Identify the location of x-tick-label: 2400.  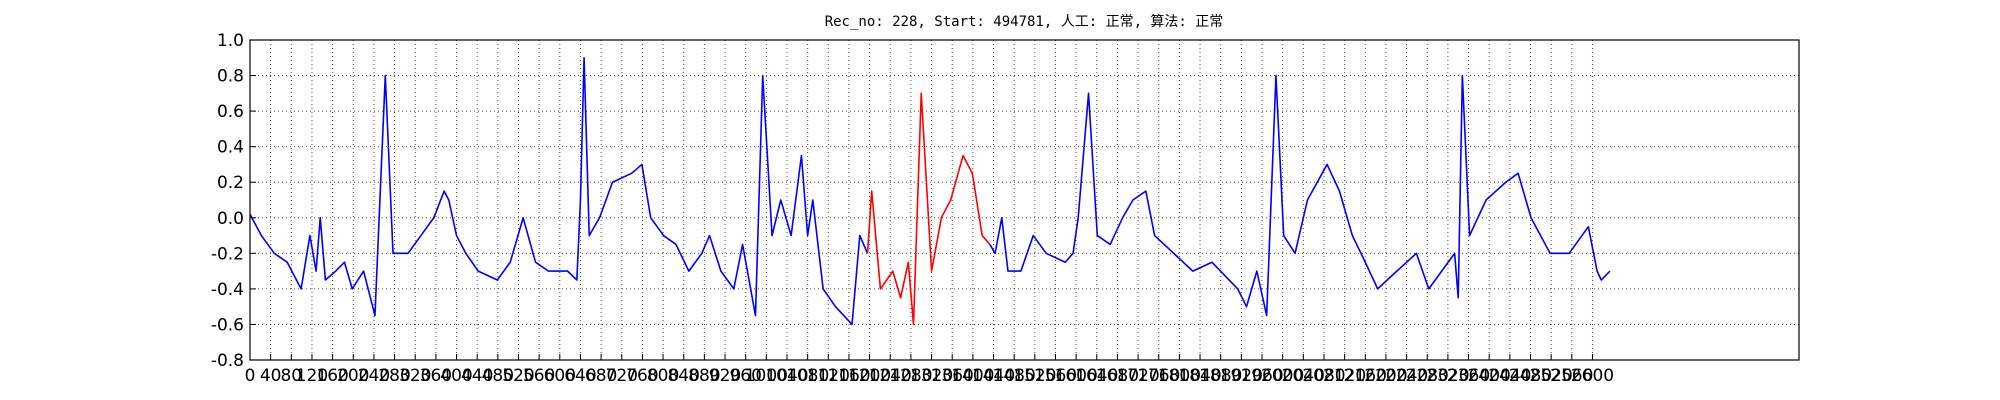
(1489, 376).